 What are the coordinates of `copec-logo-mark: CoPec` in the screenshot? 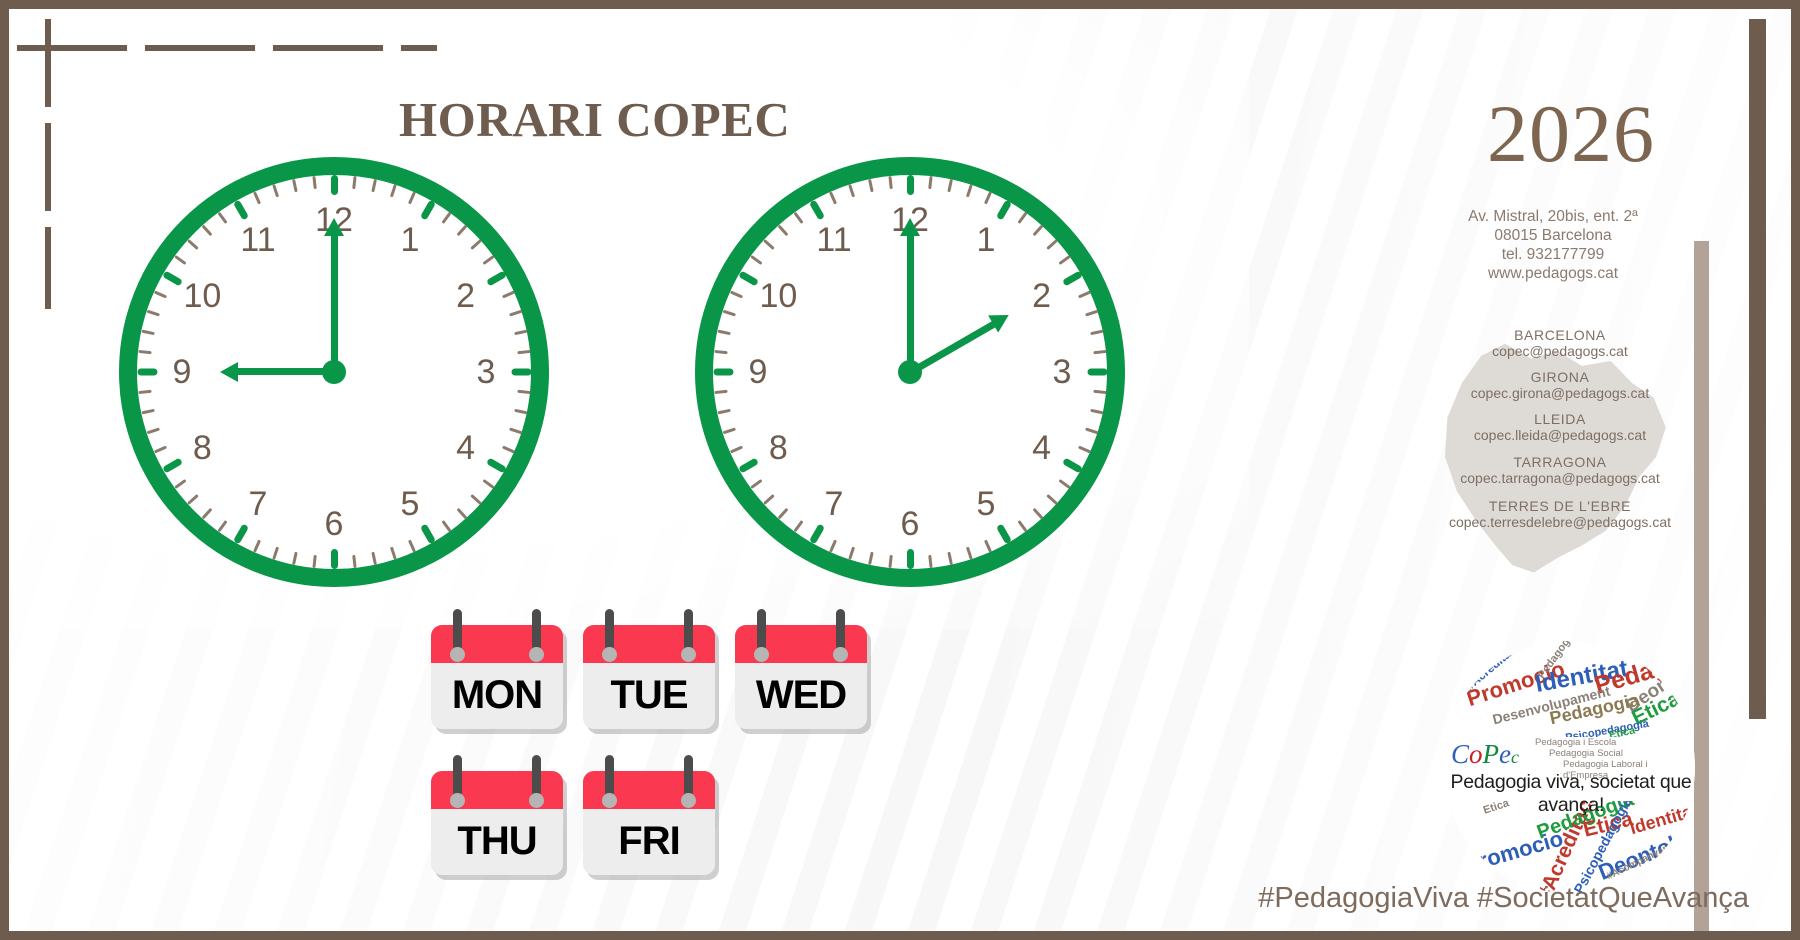 It's located at (1485, 754).